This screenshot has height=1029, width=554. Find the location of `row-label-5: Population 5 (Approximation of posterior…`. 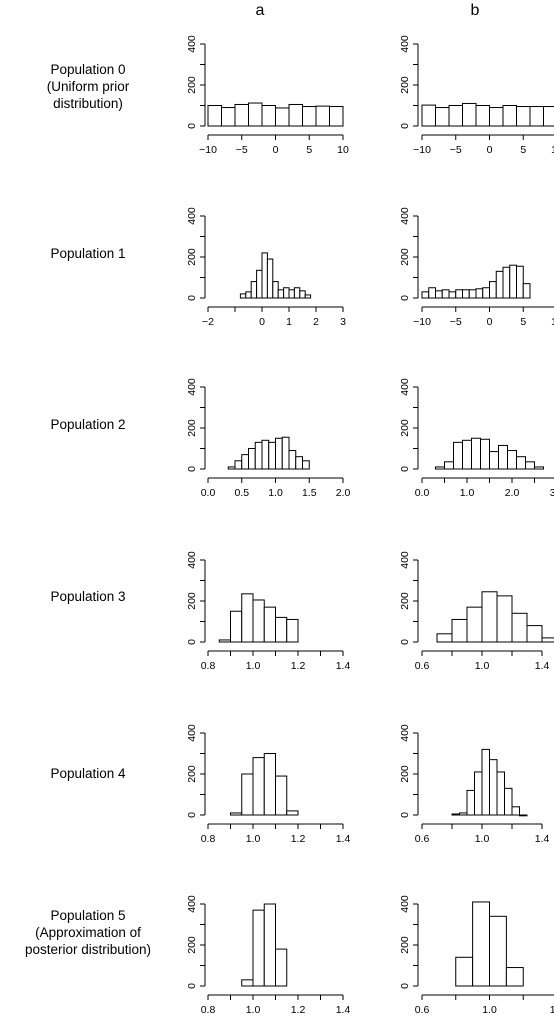

row-label-5: Population 5 (Approximation of posterior… is located at coordinates (88, 932).